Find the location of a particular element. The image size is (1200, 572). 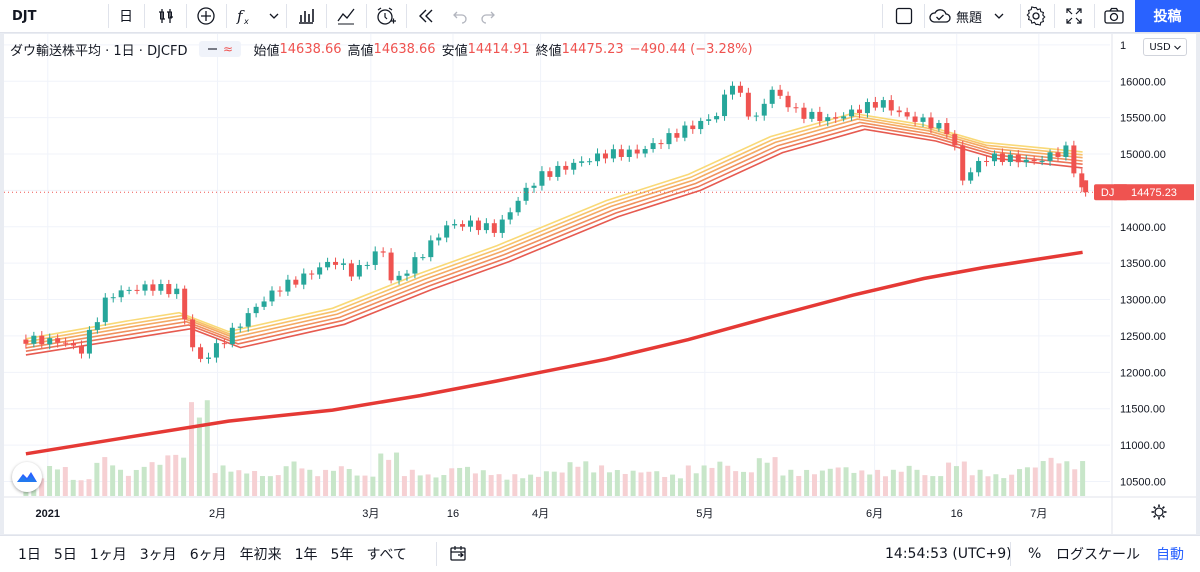

layout-icon is located at coordinates (904, 16).